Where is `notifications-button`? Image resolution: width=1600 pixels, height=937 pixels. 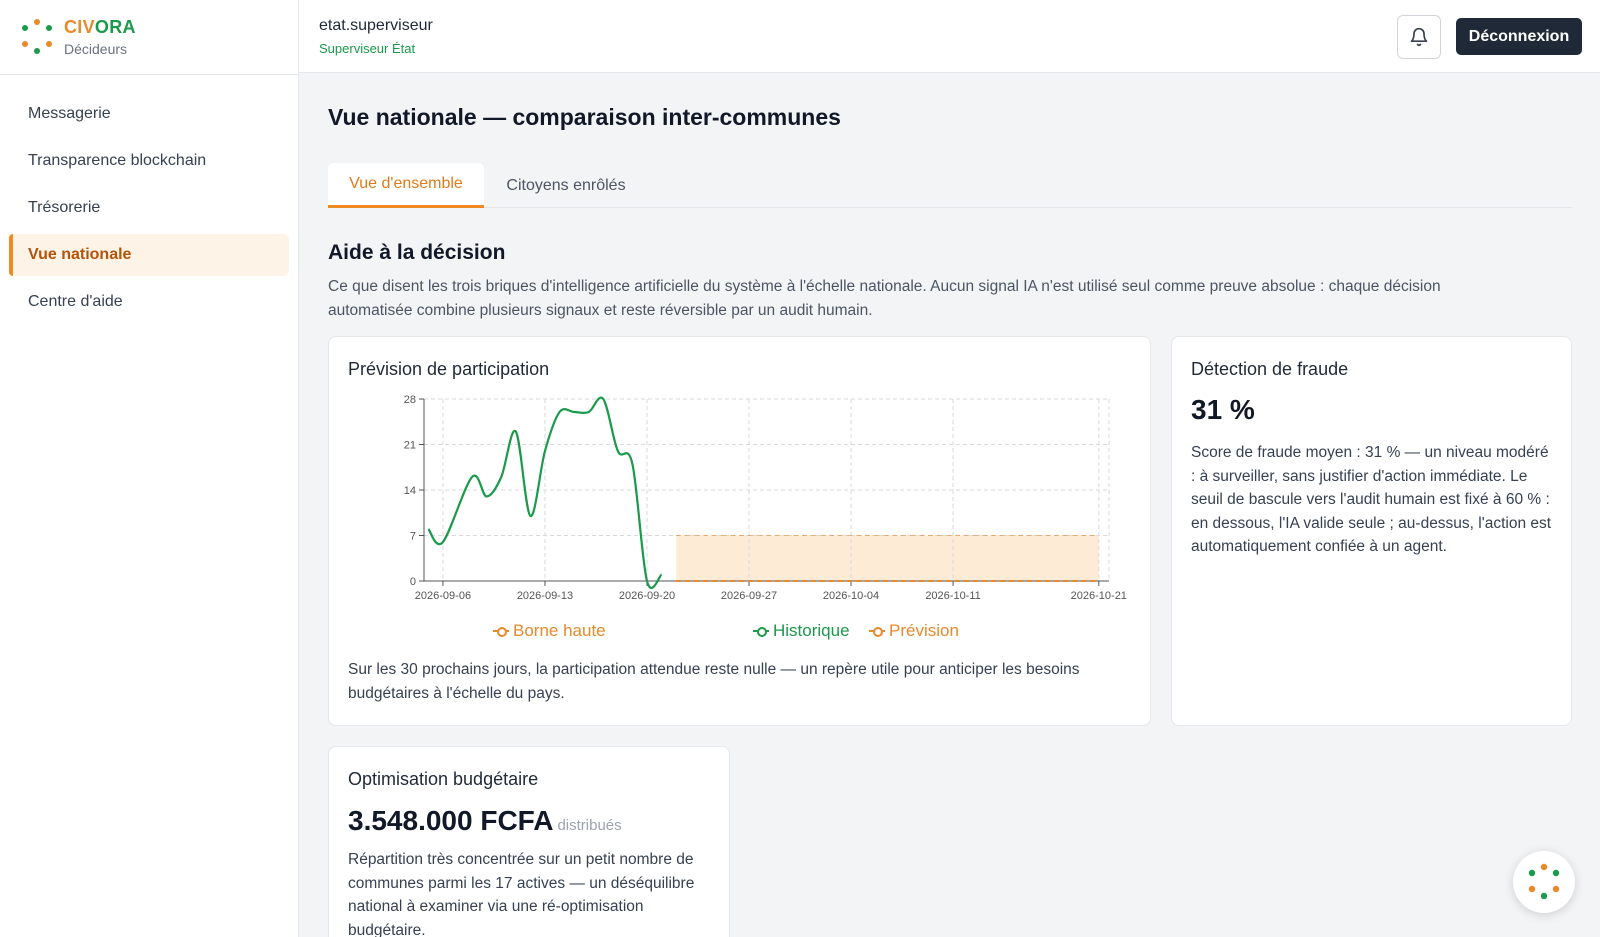
notifications-button is located at coordinates (1419, 37).